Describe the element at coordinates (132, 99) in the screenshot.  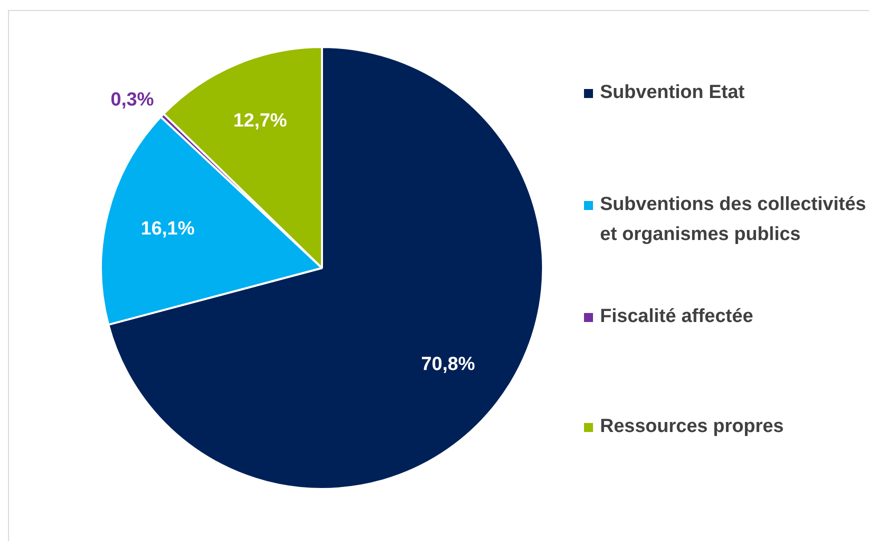
I see `data-label: 0,3%` at that location.